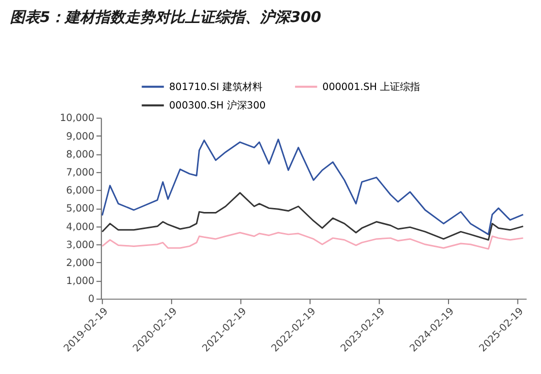  I want to click on y-tick-label: 8,000, so click(80, 154).